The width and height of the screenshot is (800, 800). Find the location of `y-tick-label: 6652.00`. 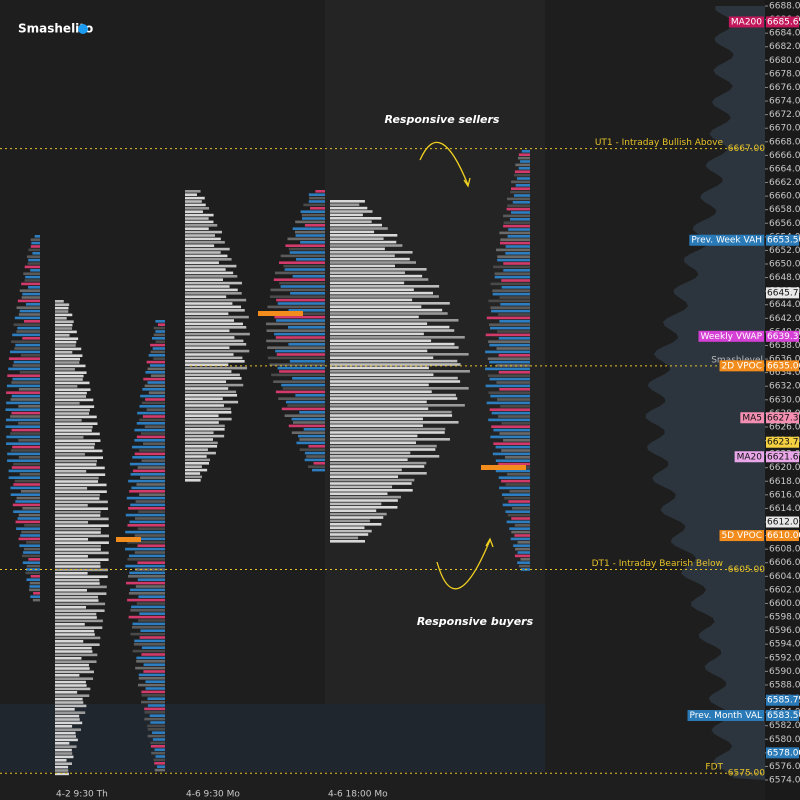

y-tick-label: 6652.00 is located at coordinates (784, 251).